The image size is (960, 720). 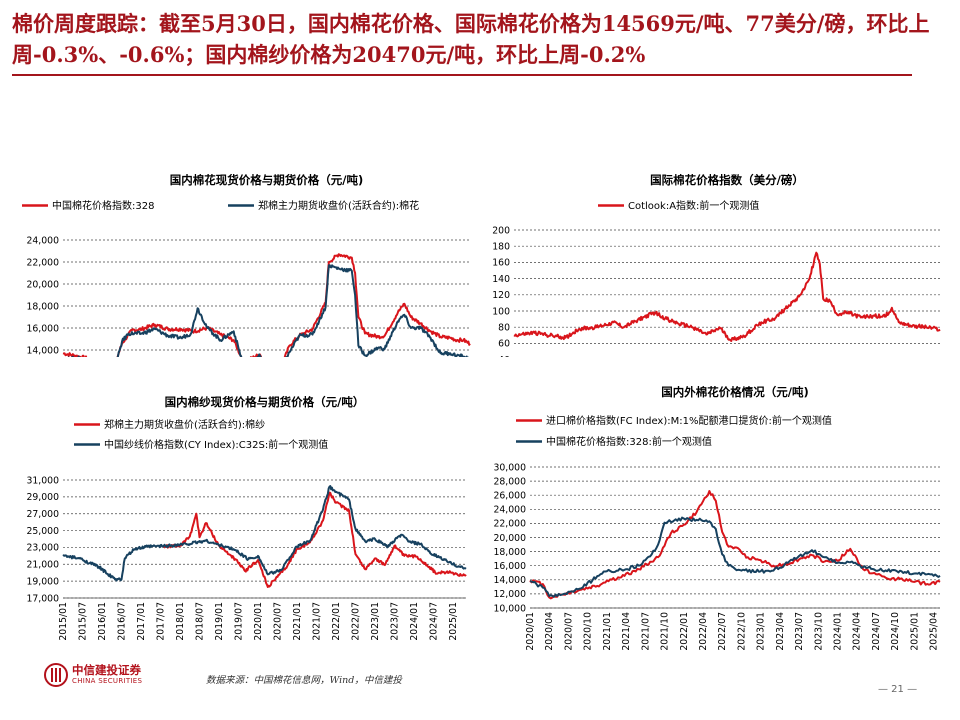 I want to click on y-tick-label: 180, so click(x=501, y=247).